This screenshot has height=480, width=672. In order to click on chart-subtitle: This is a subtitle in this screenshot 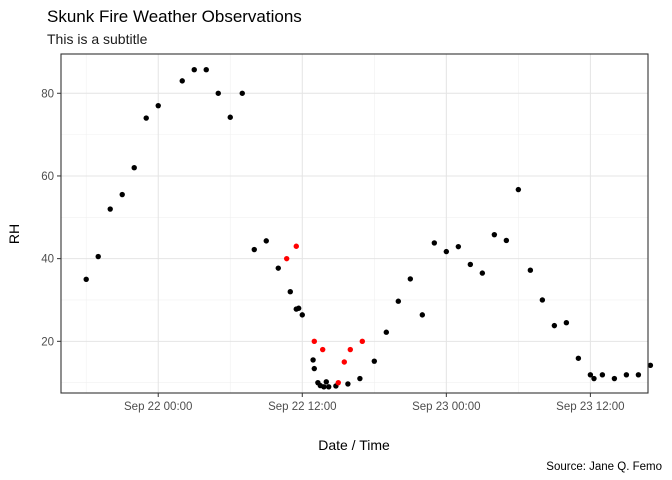, I will do `click(97, 39)`.